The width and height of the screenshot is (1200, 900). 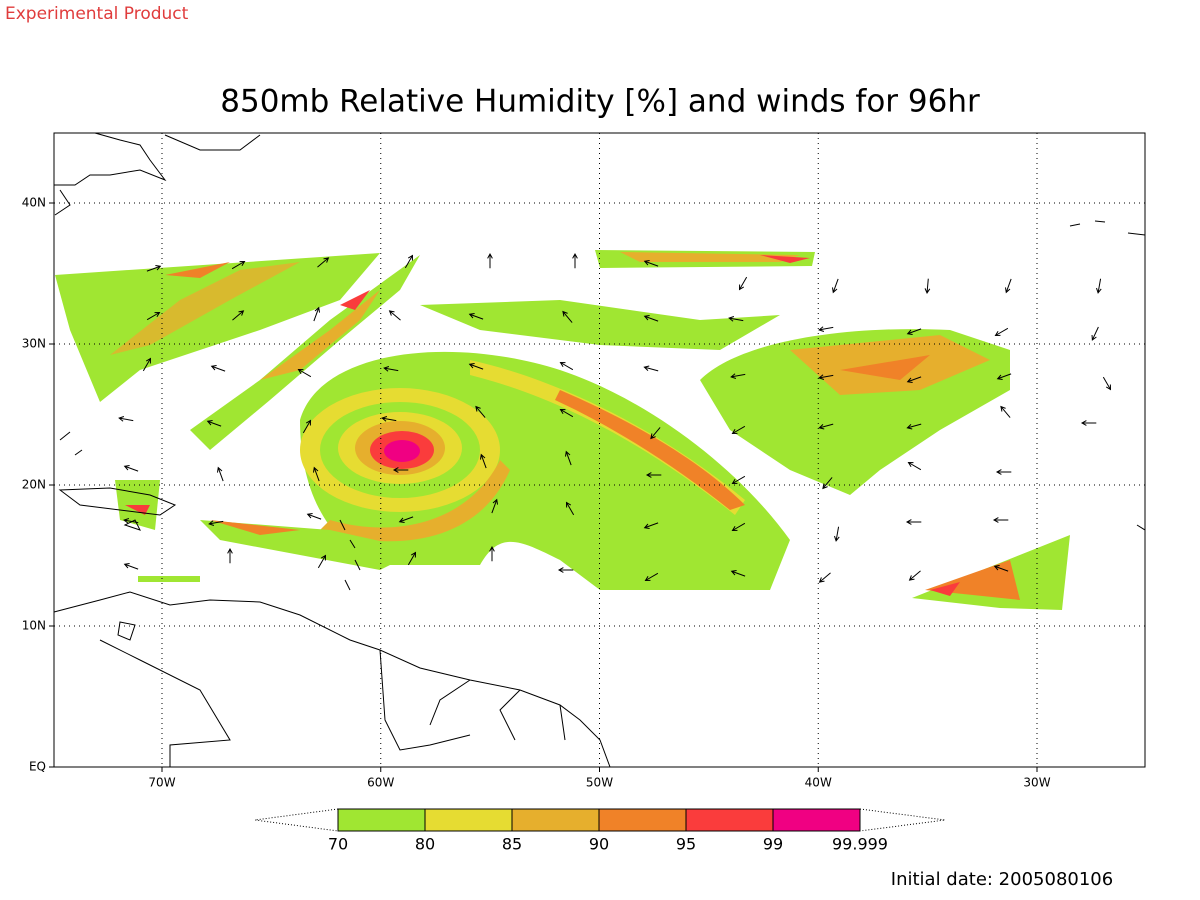 What do you see at coordinates (97, 14) in the screenshot?
I see `experimental-note: Experimental Product` at bounding box center [97, 14].